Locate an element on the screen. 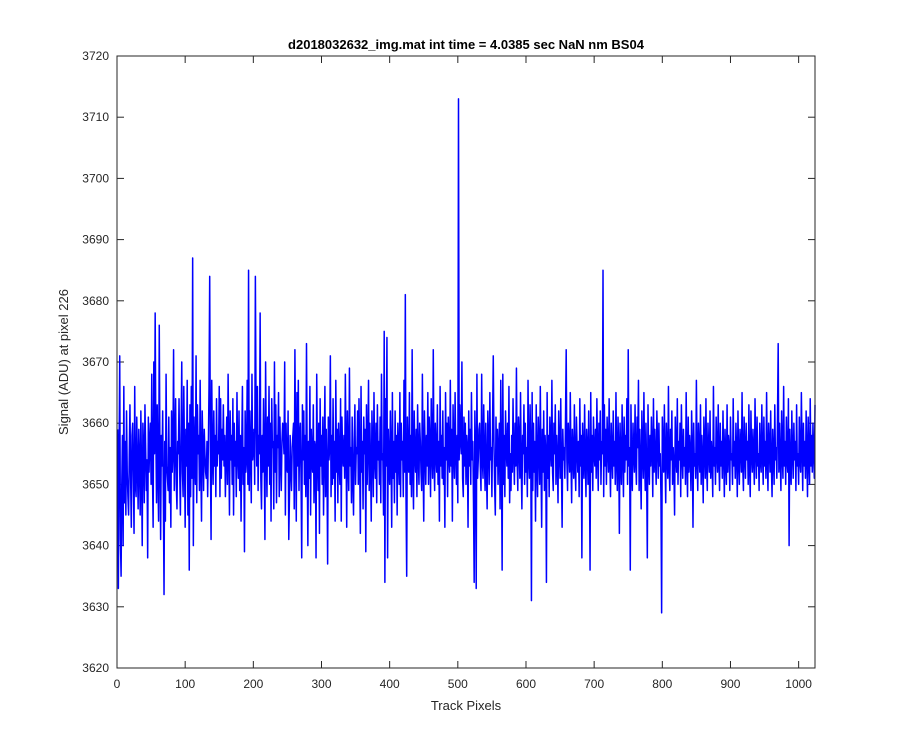 This screenshot has height=755, width=900. x-tick-label: 1000 is located at coordinates (798, 684).